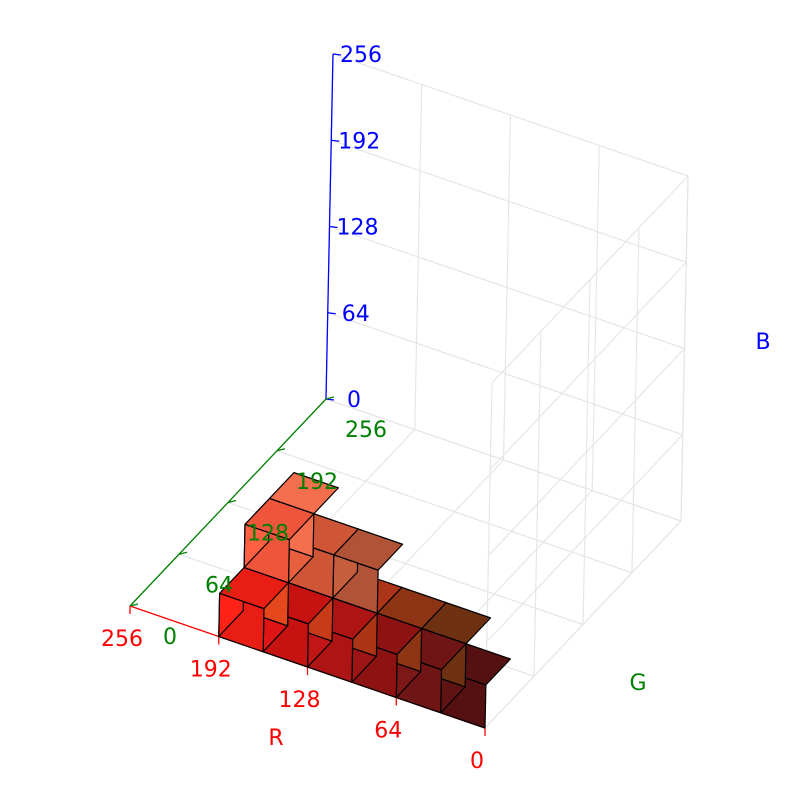  What do you see at coordinates (317, 482) in the screenshot?
I see `g-tick-label: 192` at bounding box center [317, 482].